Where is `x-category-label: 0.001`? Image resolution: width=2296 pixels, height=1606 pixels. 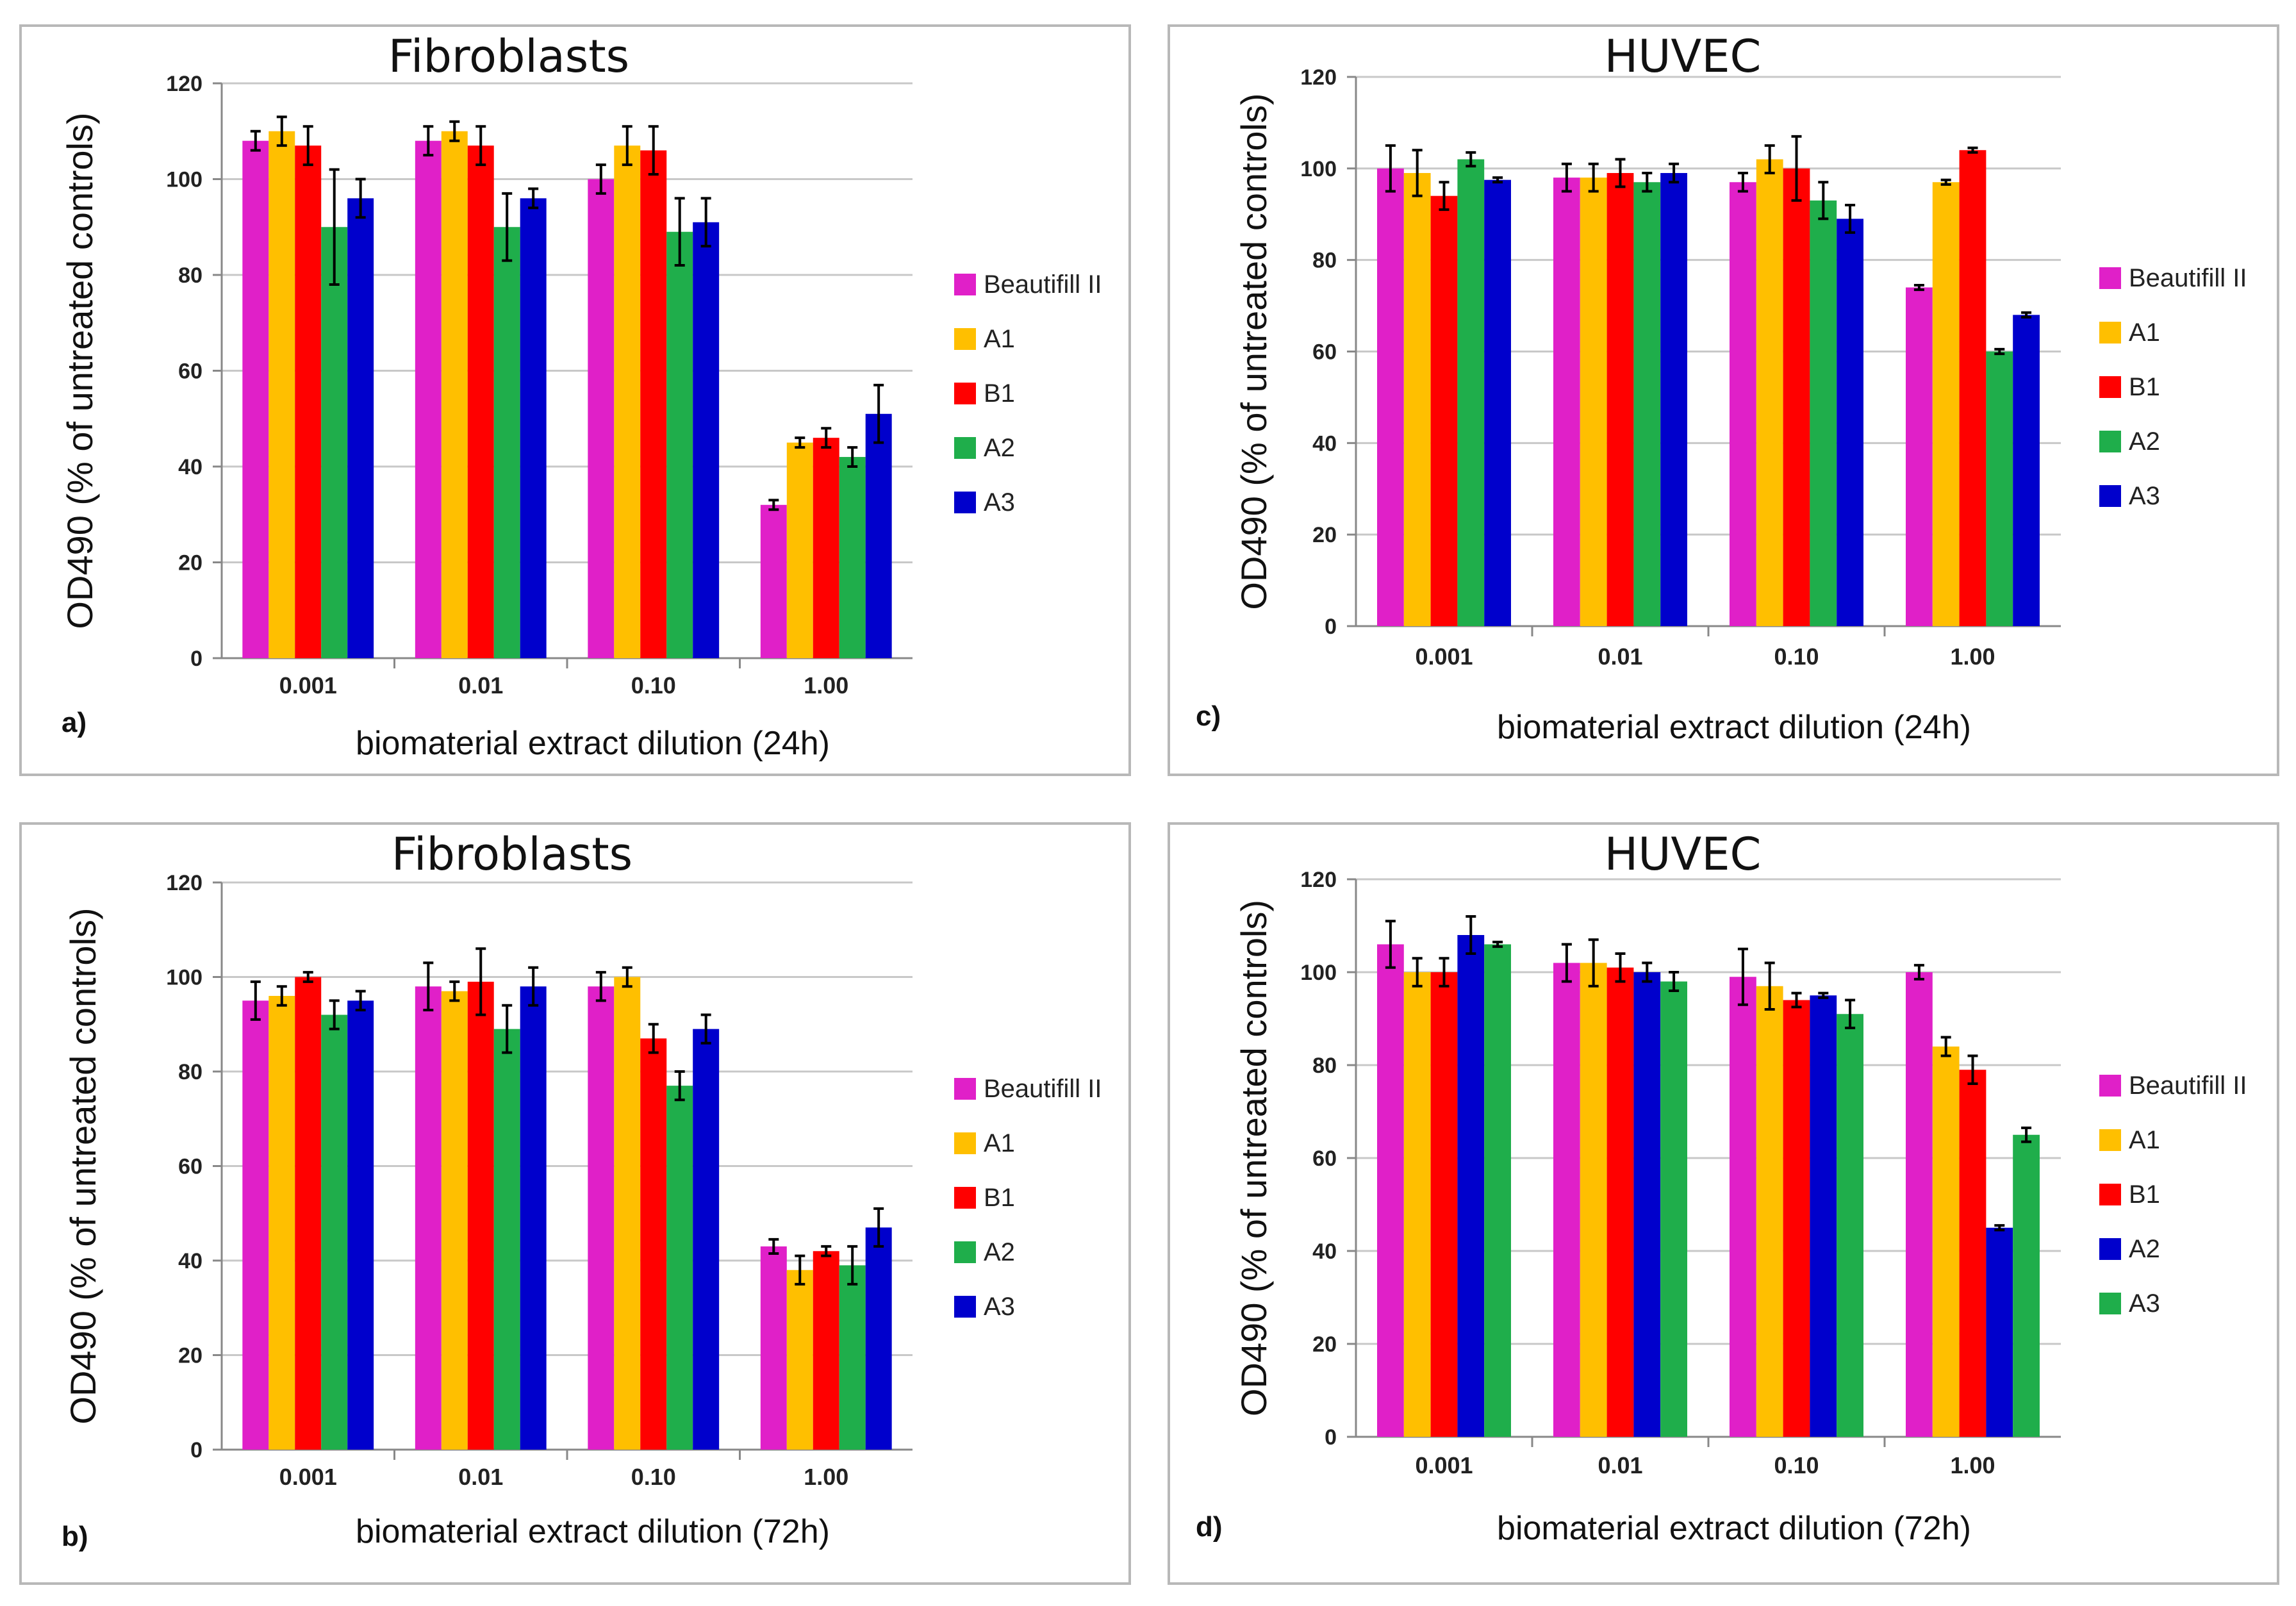 x-category-label: 0.001 is located at coordinates (1444, 1465).